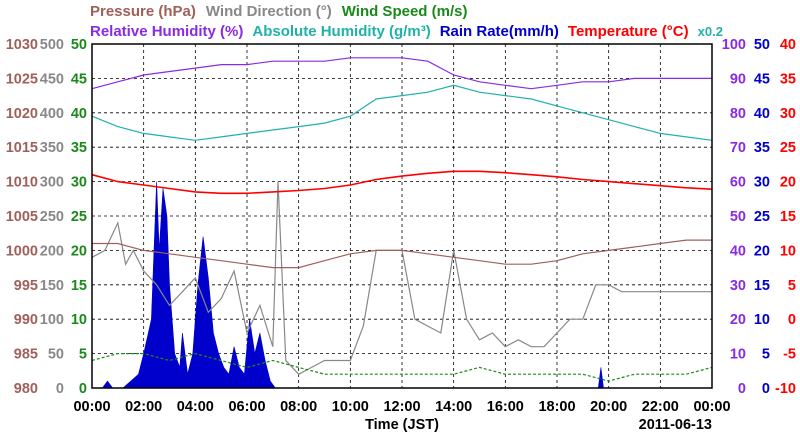  Describe the element at coordinates (52, 148) in the screenshot. I see `left-axis-tick-label: 350` at that location.